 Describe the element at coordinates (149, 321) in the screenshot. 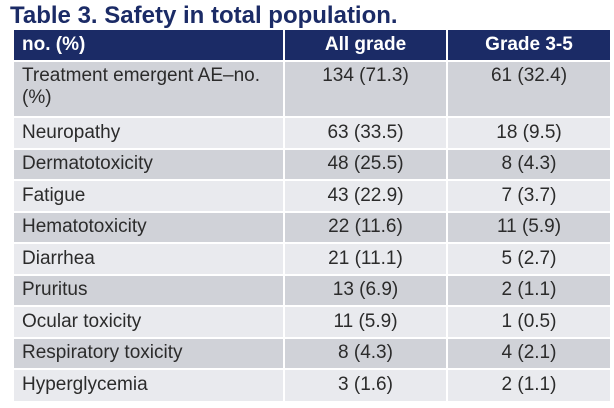

I see `row-label: Ocular toxicity` at that location.